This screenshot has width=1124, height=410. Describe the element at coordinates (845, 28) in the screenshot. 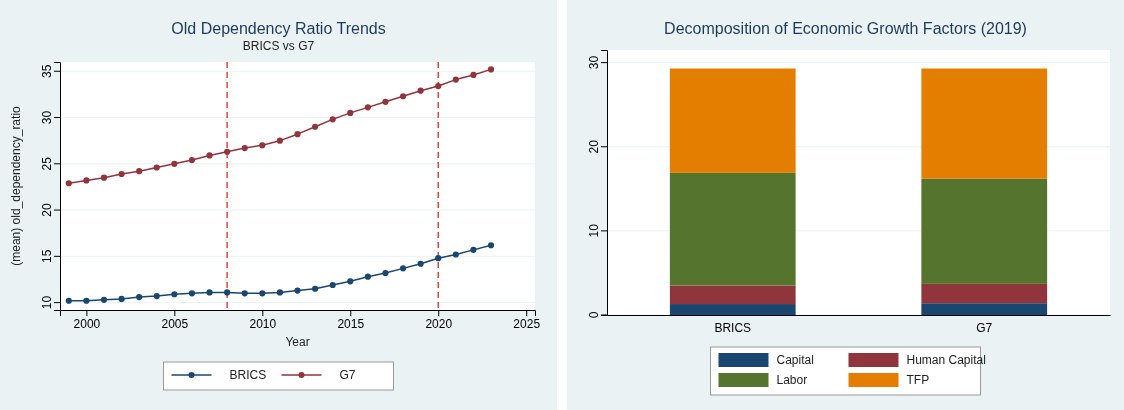

I see `chart-title: Decomposition of Economic Growth Factors (2019)` at that location.